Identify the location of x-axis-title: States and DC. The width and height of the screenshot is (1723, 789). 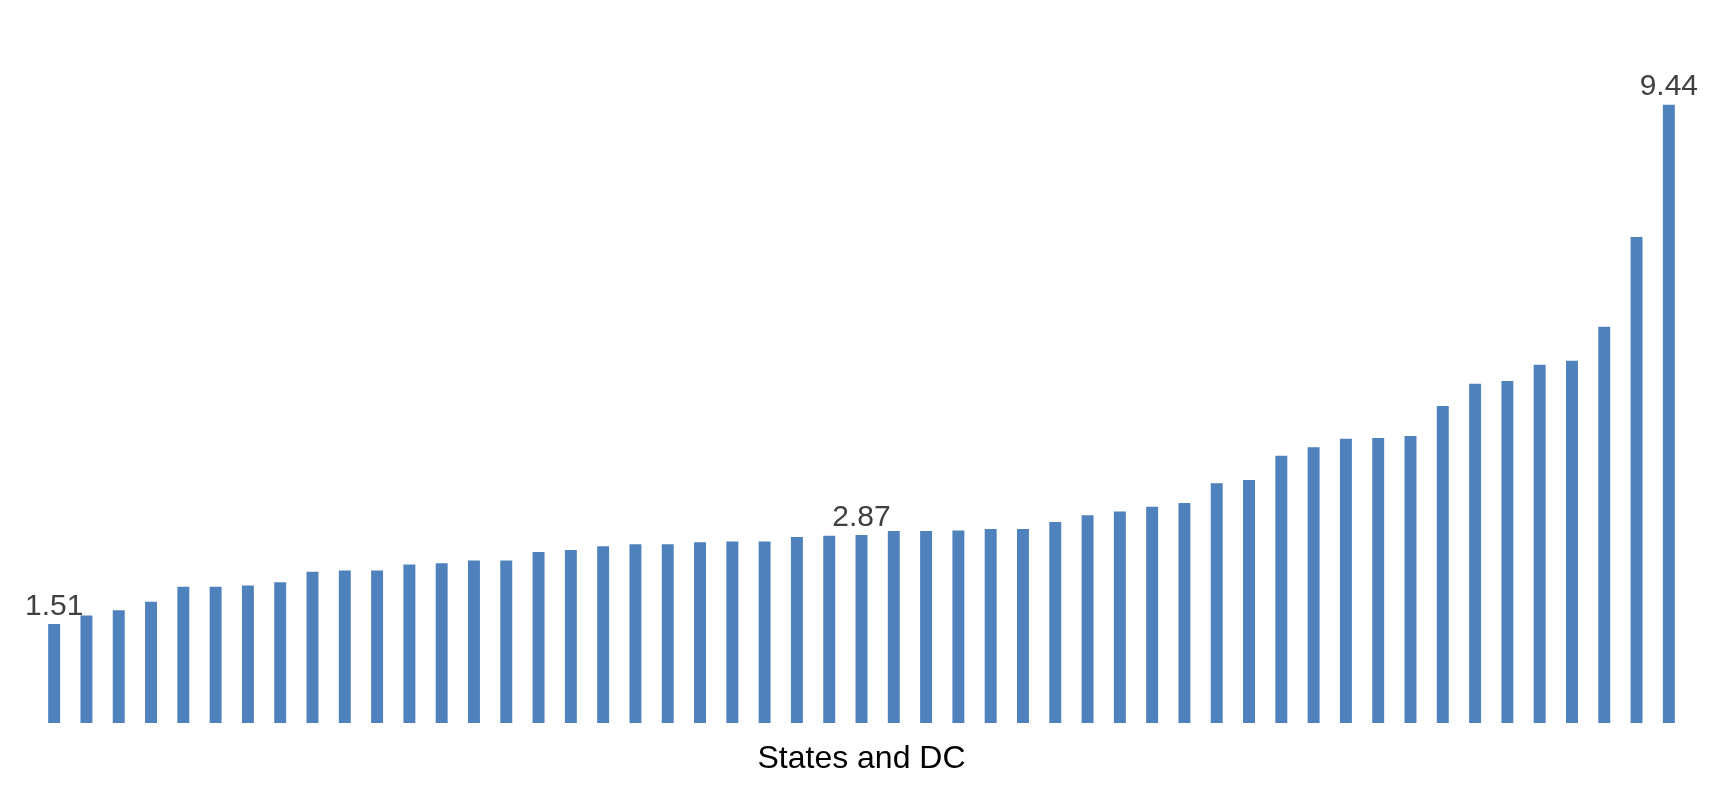
(861, 757).